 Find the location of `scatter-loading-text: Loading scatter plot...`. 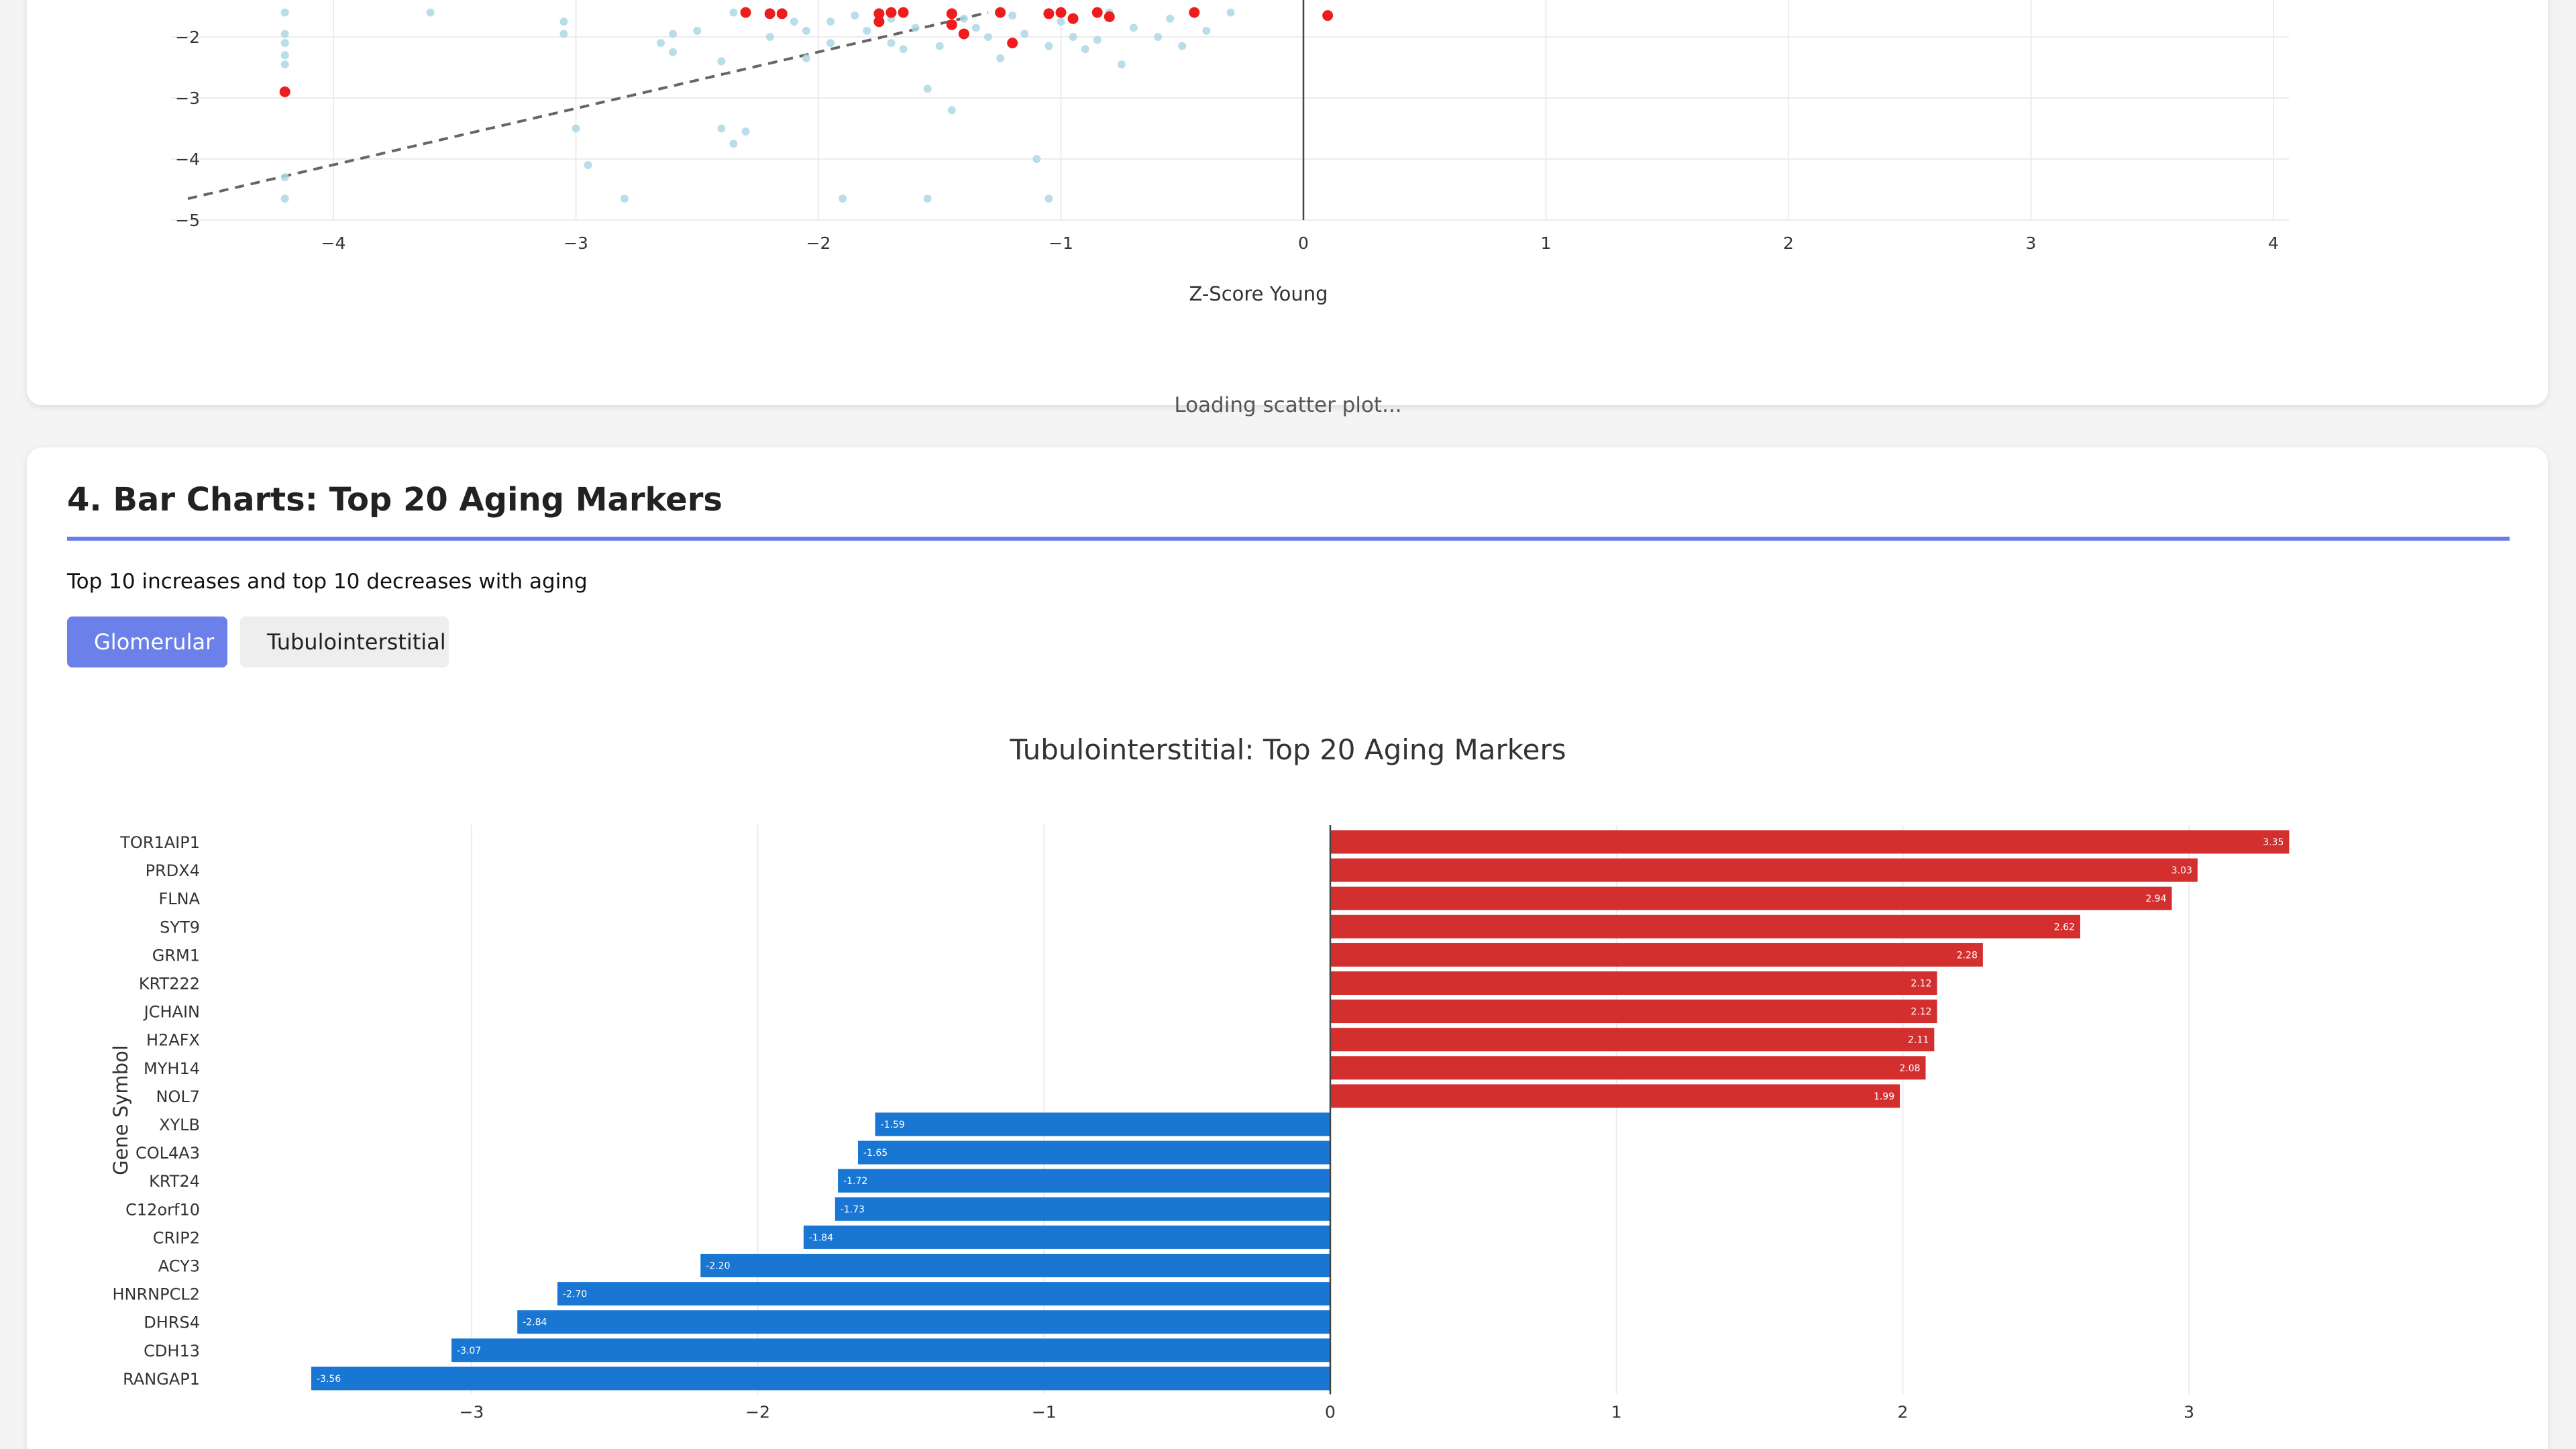

scatter-loading-text: Loading scatter plot... is located at coordinates (1288, 405).